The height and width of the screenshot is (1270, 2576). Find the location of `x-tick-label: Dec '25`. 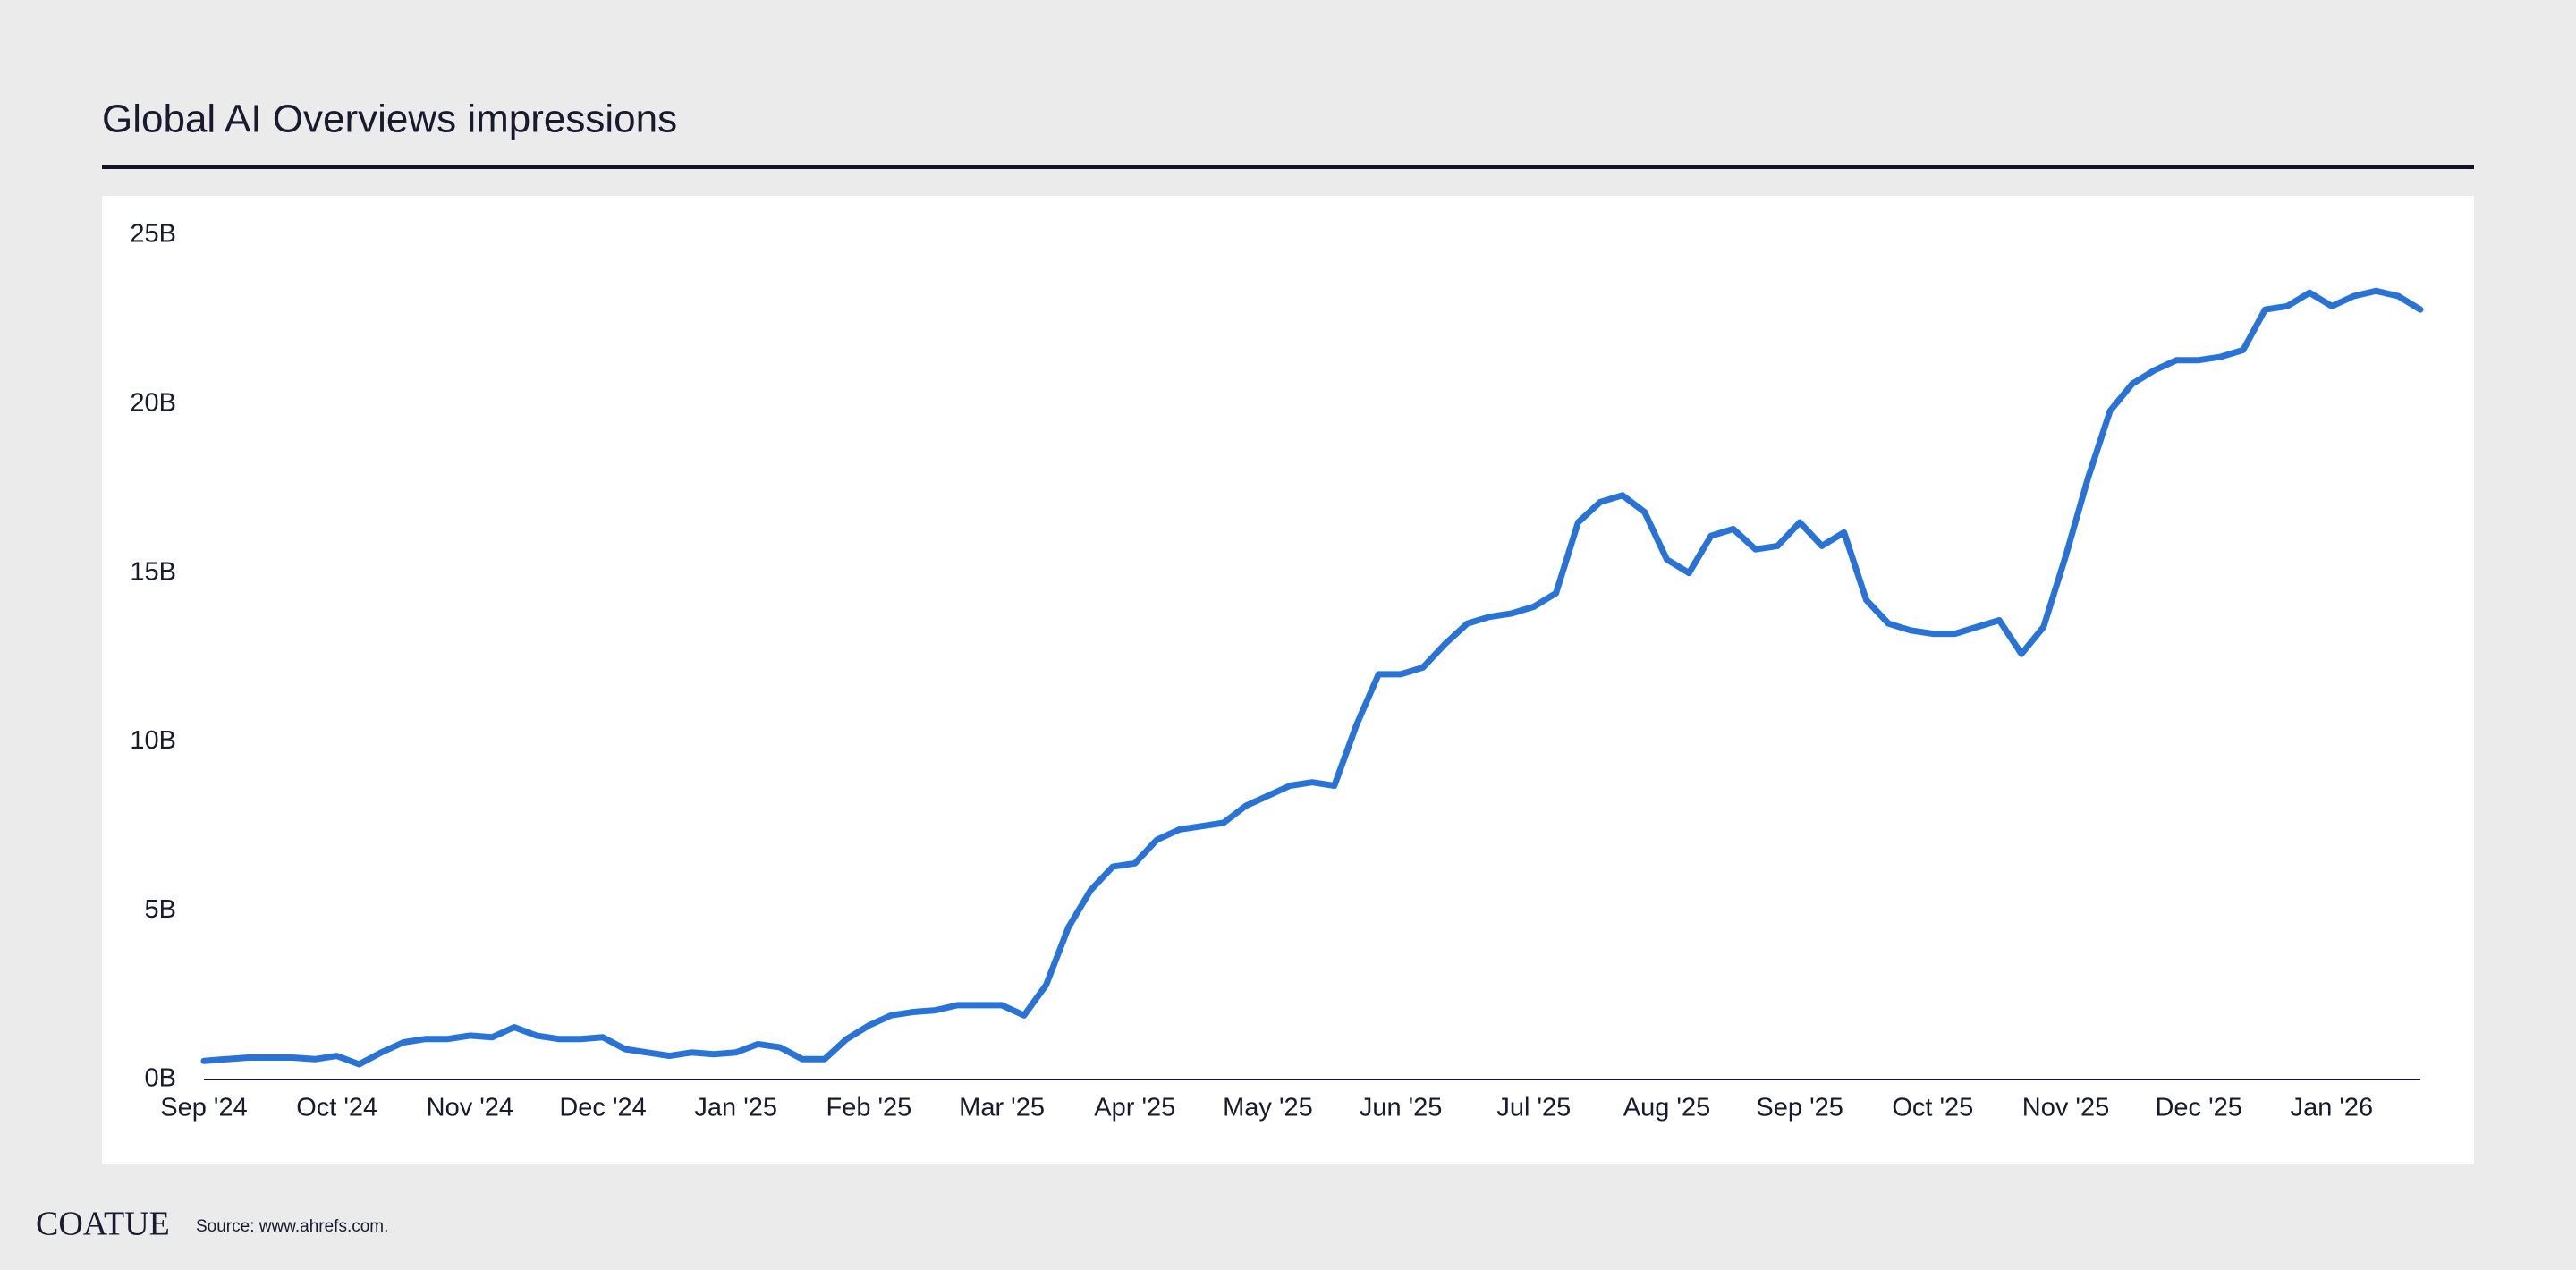

x-tick-label: Dec '25 is located at coordinates (2198, 1108).